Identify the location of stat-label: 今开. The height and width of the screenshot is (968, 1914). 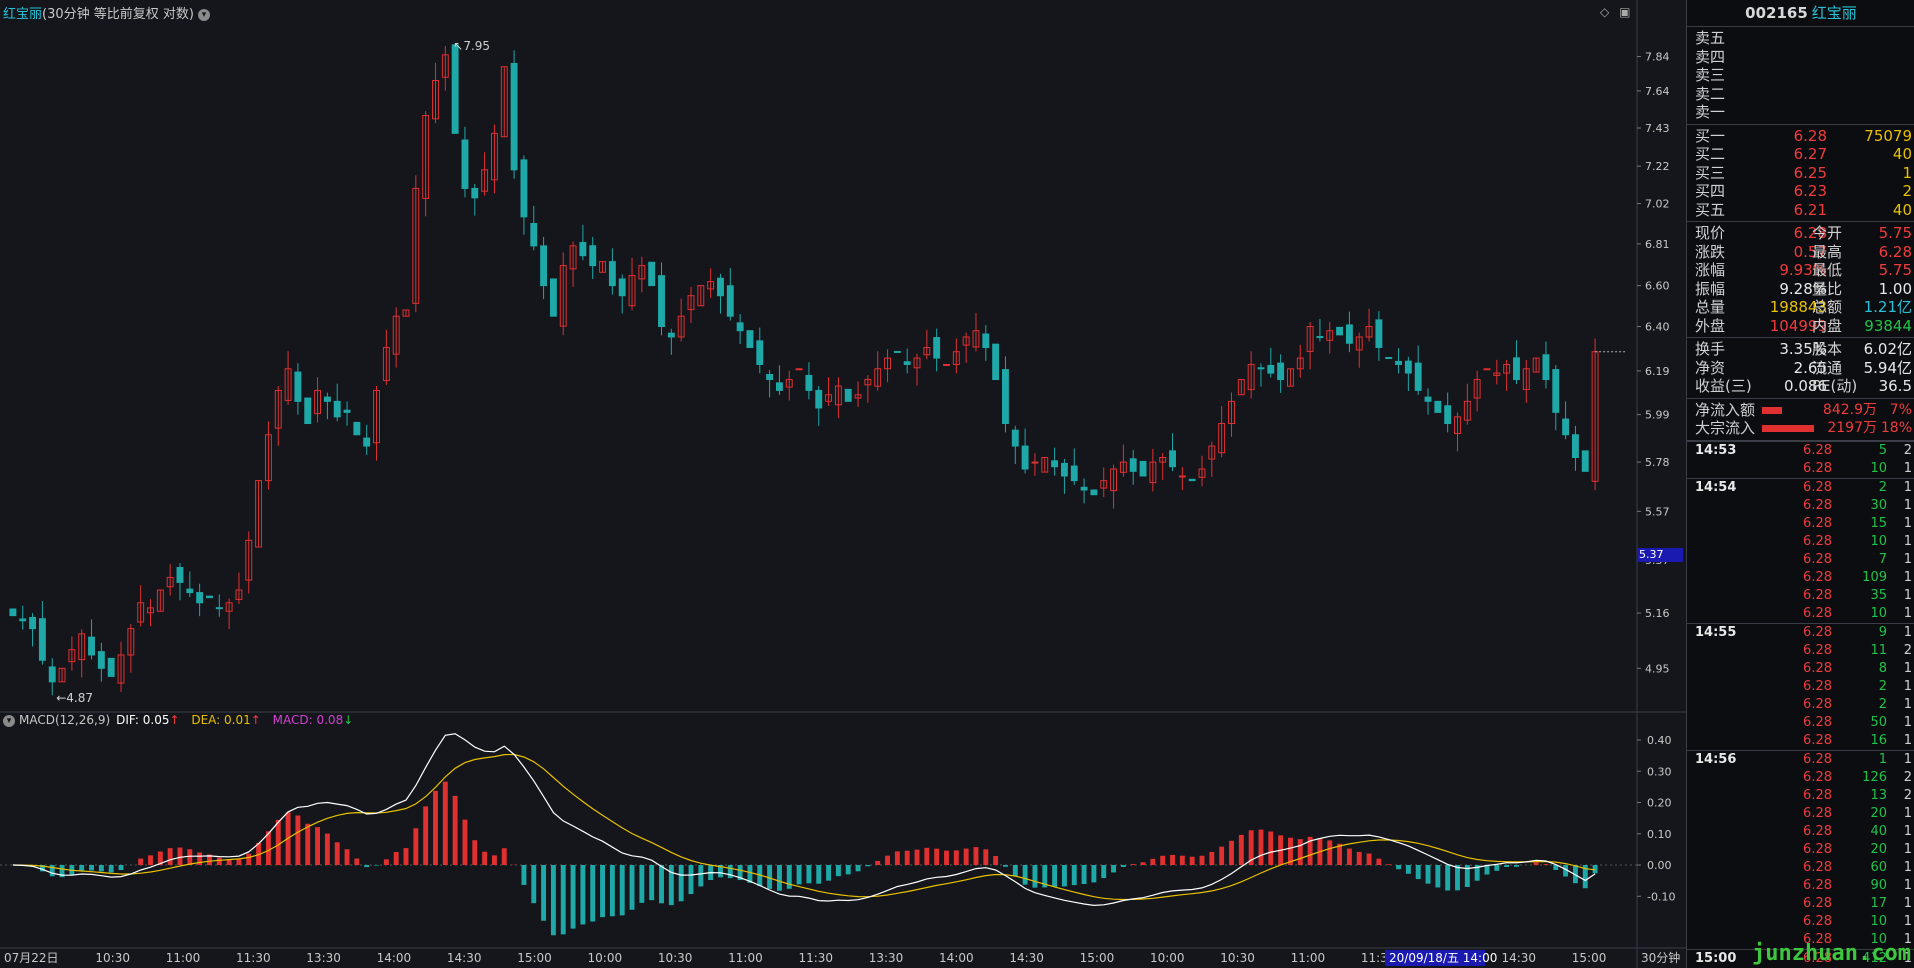
(1827, 233).